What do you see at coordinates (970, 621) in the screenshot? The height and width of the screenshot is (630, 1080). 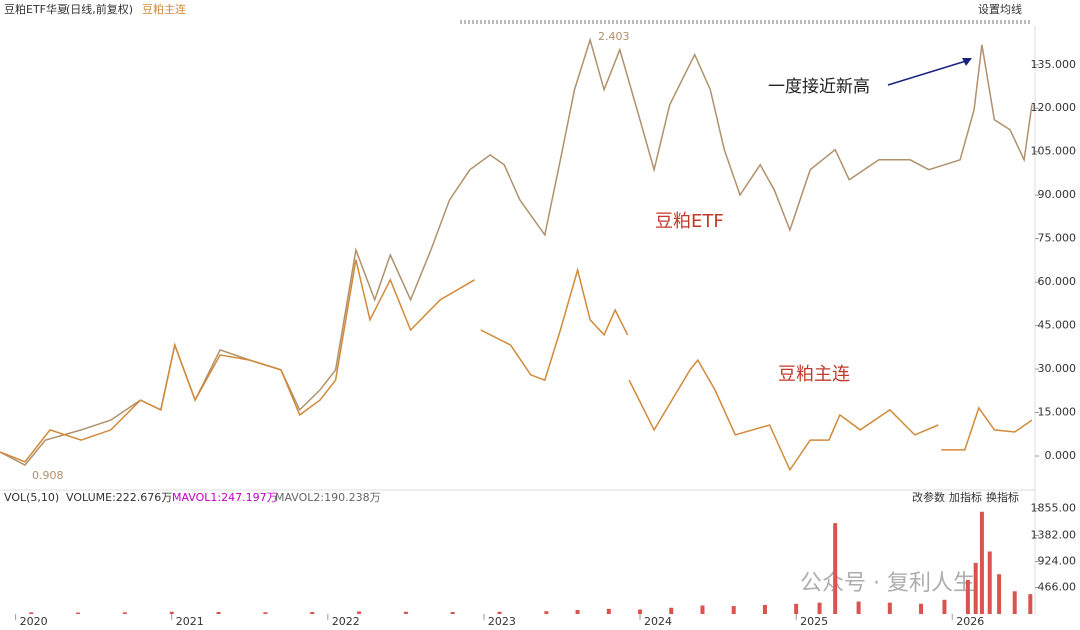 I see `x-tick-label: 2026` at bounding box center [970, 621].